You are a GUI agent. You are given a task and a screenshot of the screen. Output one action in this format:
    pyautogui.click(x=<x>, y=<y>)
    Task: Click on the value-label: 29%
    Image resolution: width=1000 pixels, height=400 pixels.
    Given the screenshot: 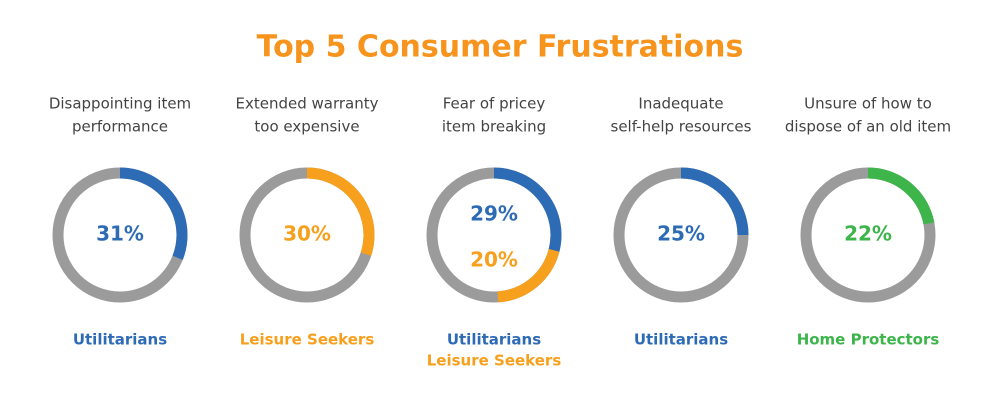 What is the action you would take?
    pyautogui.click(x=494, y=214)
    